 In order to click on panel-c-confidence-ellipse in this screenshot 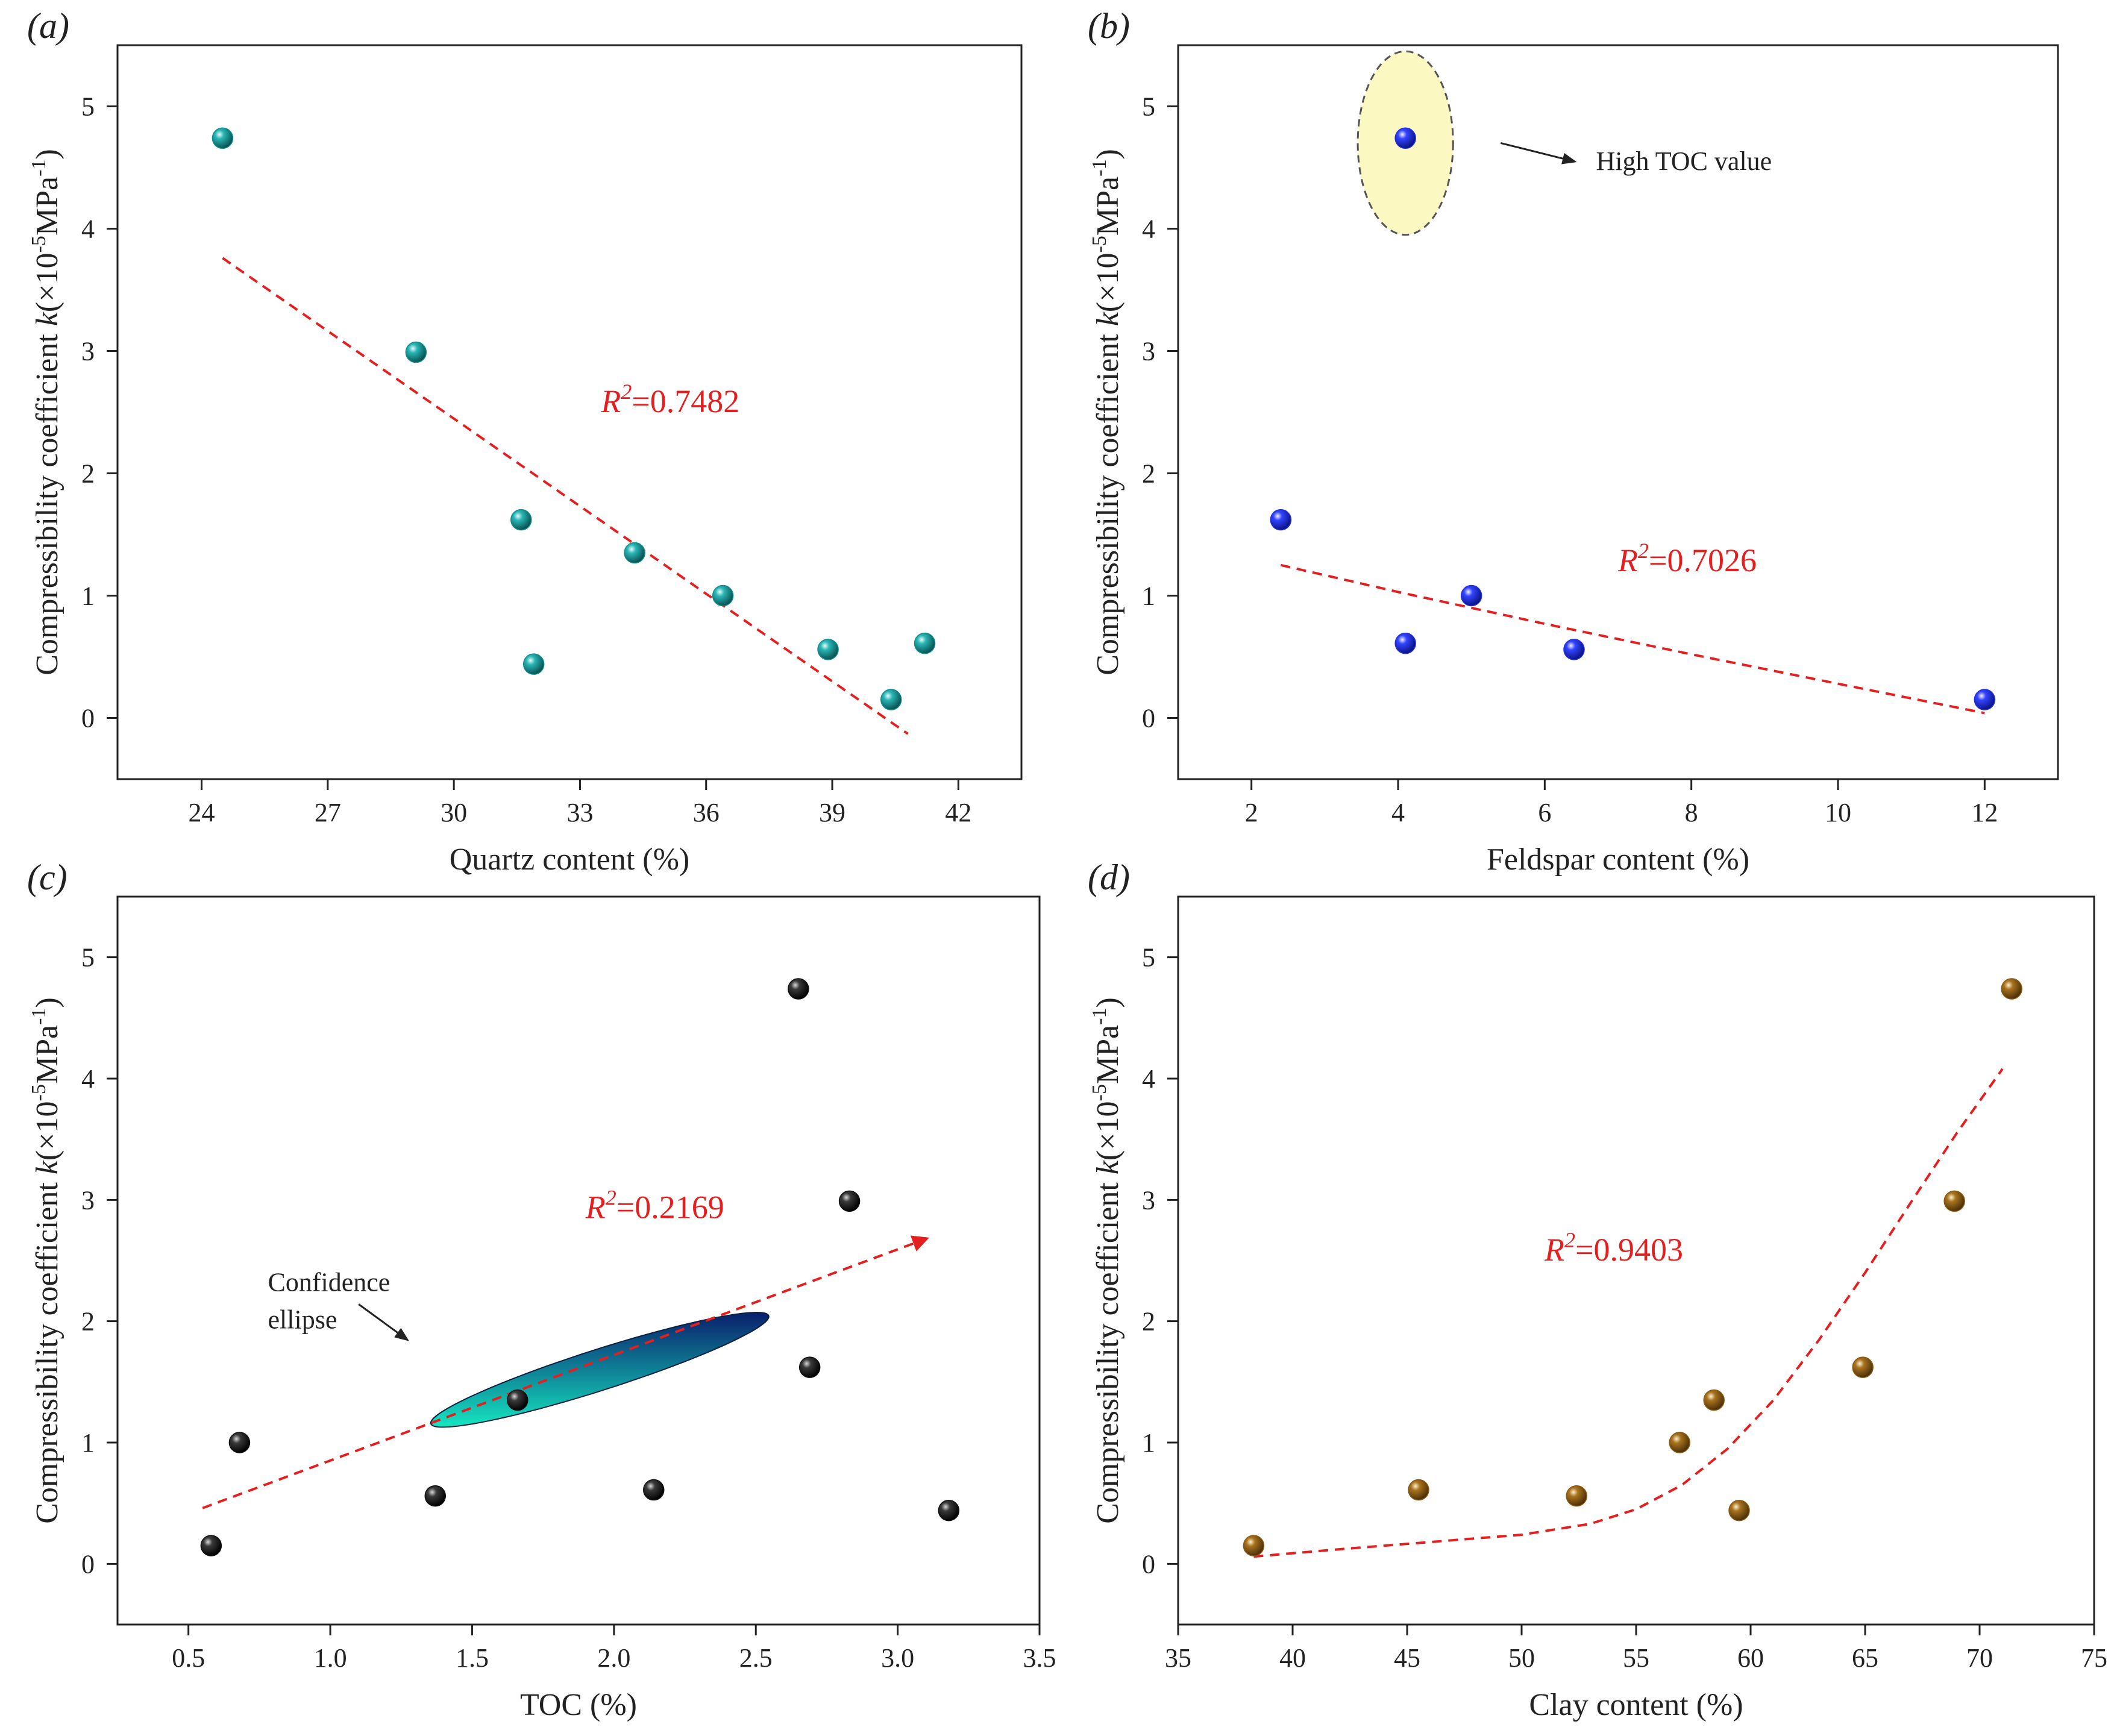, I will do `click(600, 1369)`.